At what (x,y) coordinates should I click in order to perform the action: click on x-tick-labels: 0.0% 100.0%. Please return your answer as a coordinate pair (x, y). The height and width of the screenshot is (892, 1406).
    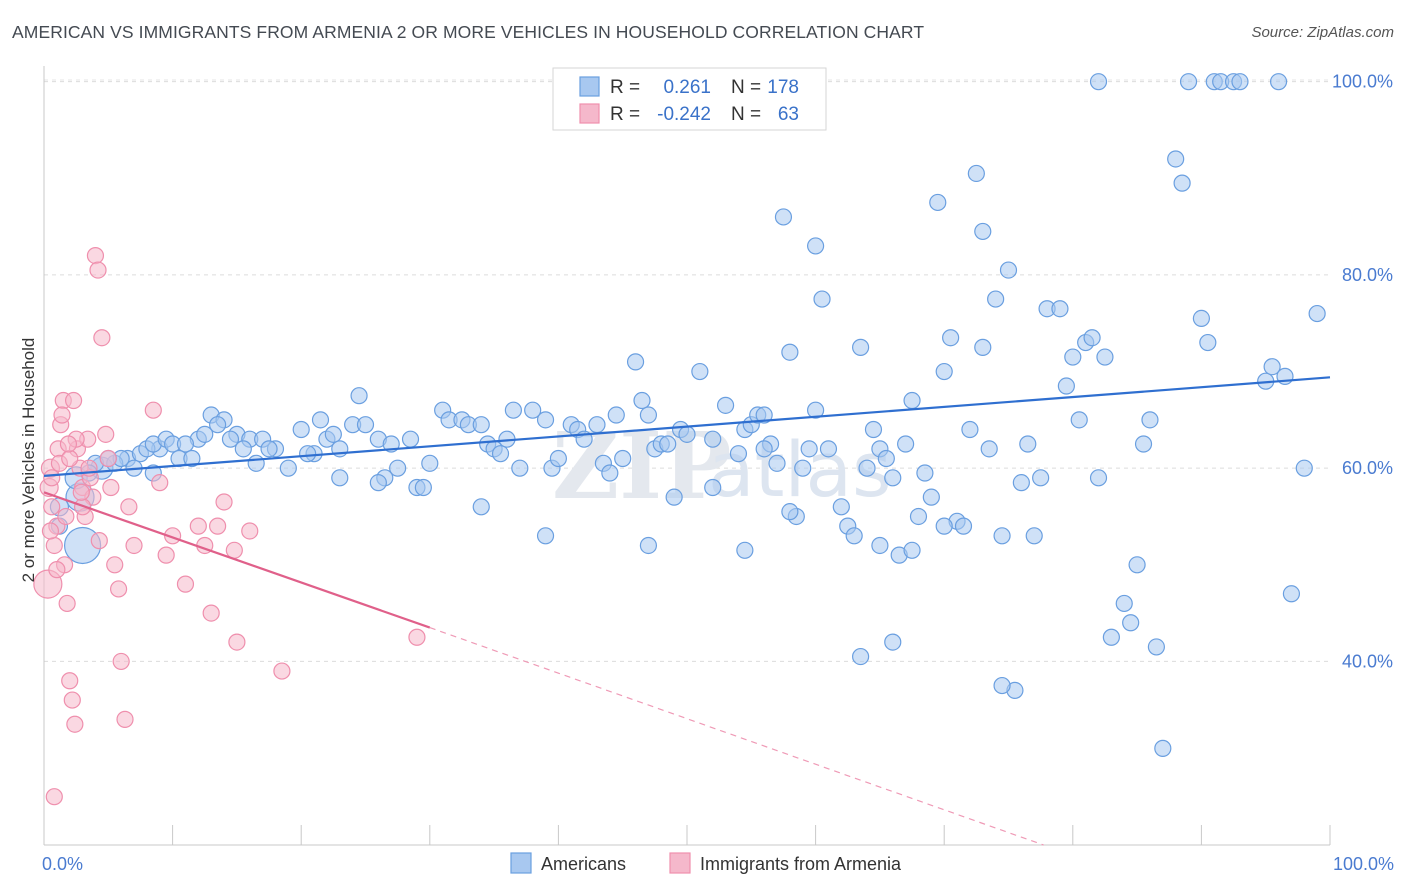
    Looking at the image, I should click on (718, 864).